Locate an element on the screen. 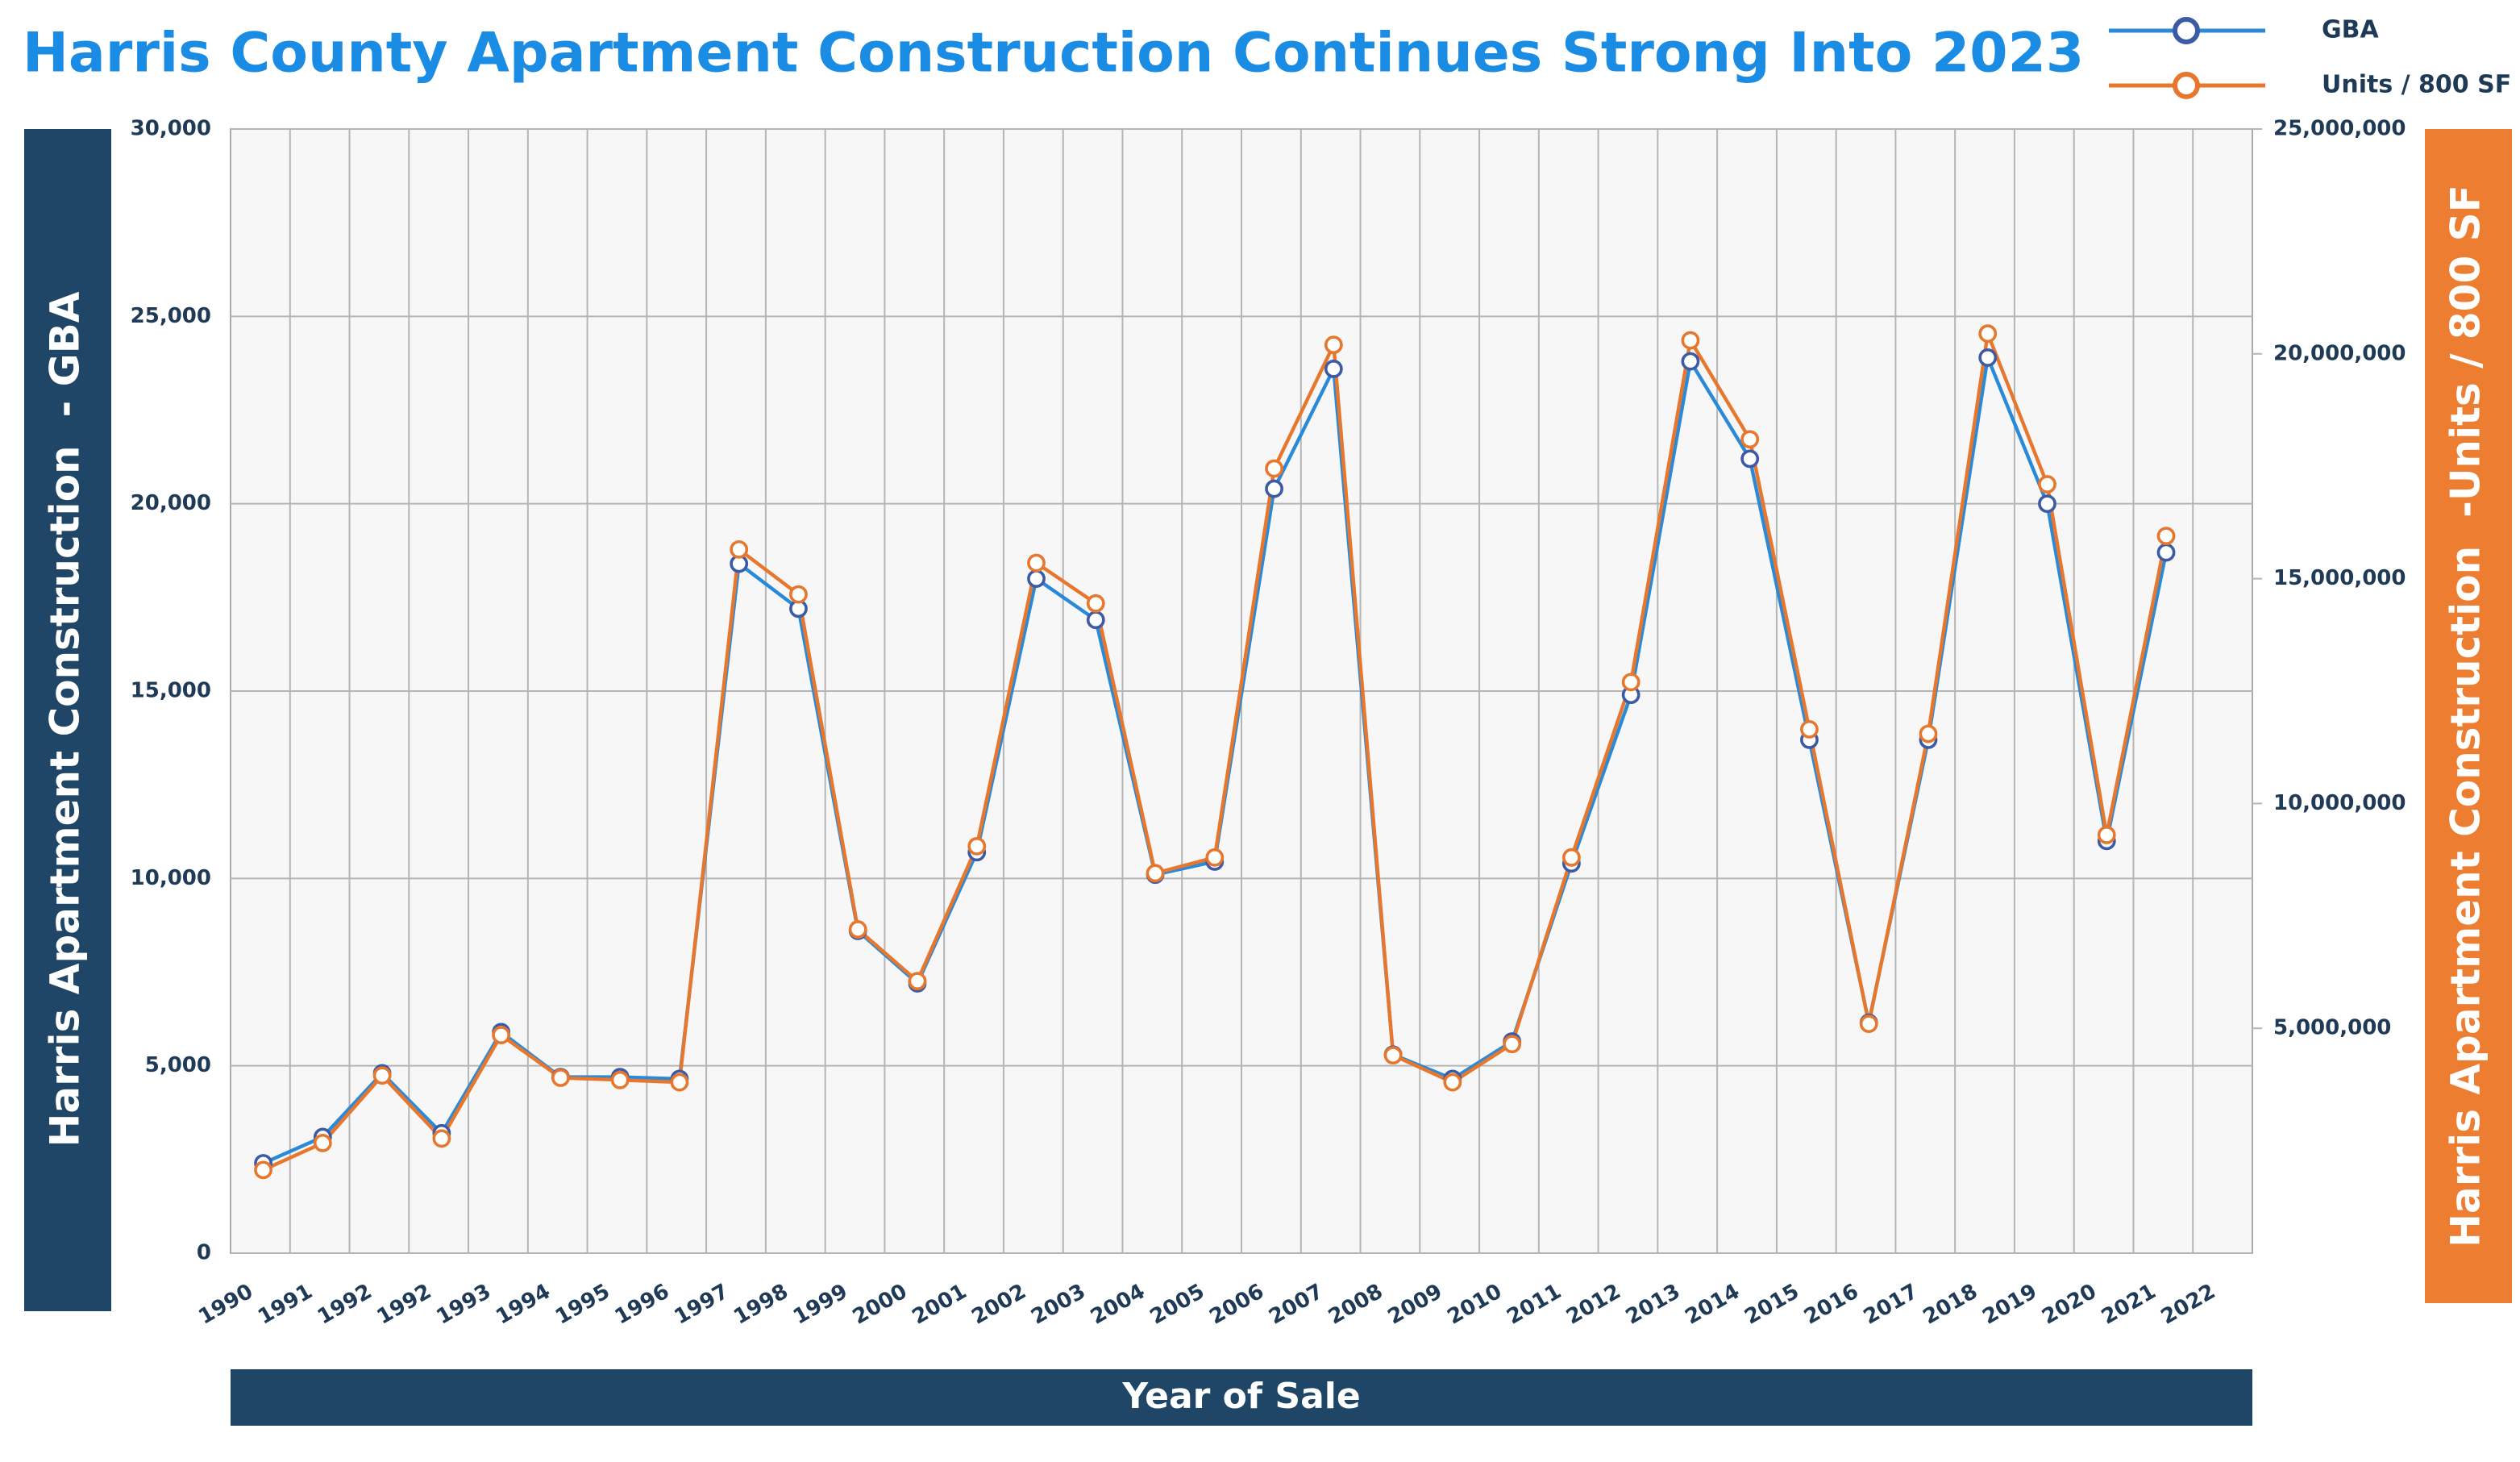 Image resolution: width=2520 pixels, height=1462 pixels. y-axis-label-bar is located at coordinates (67, 720).